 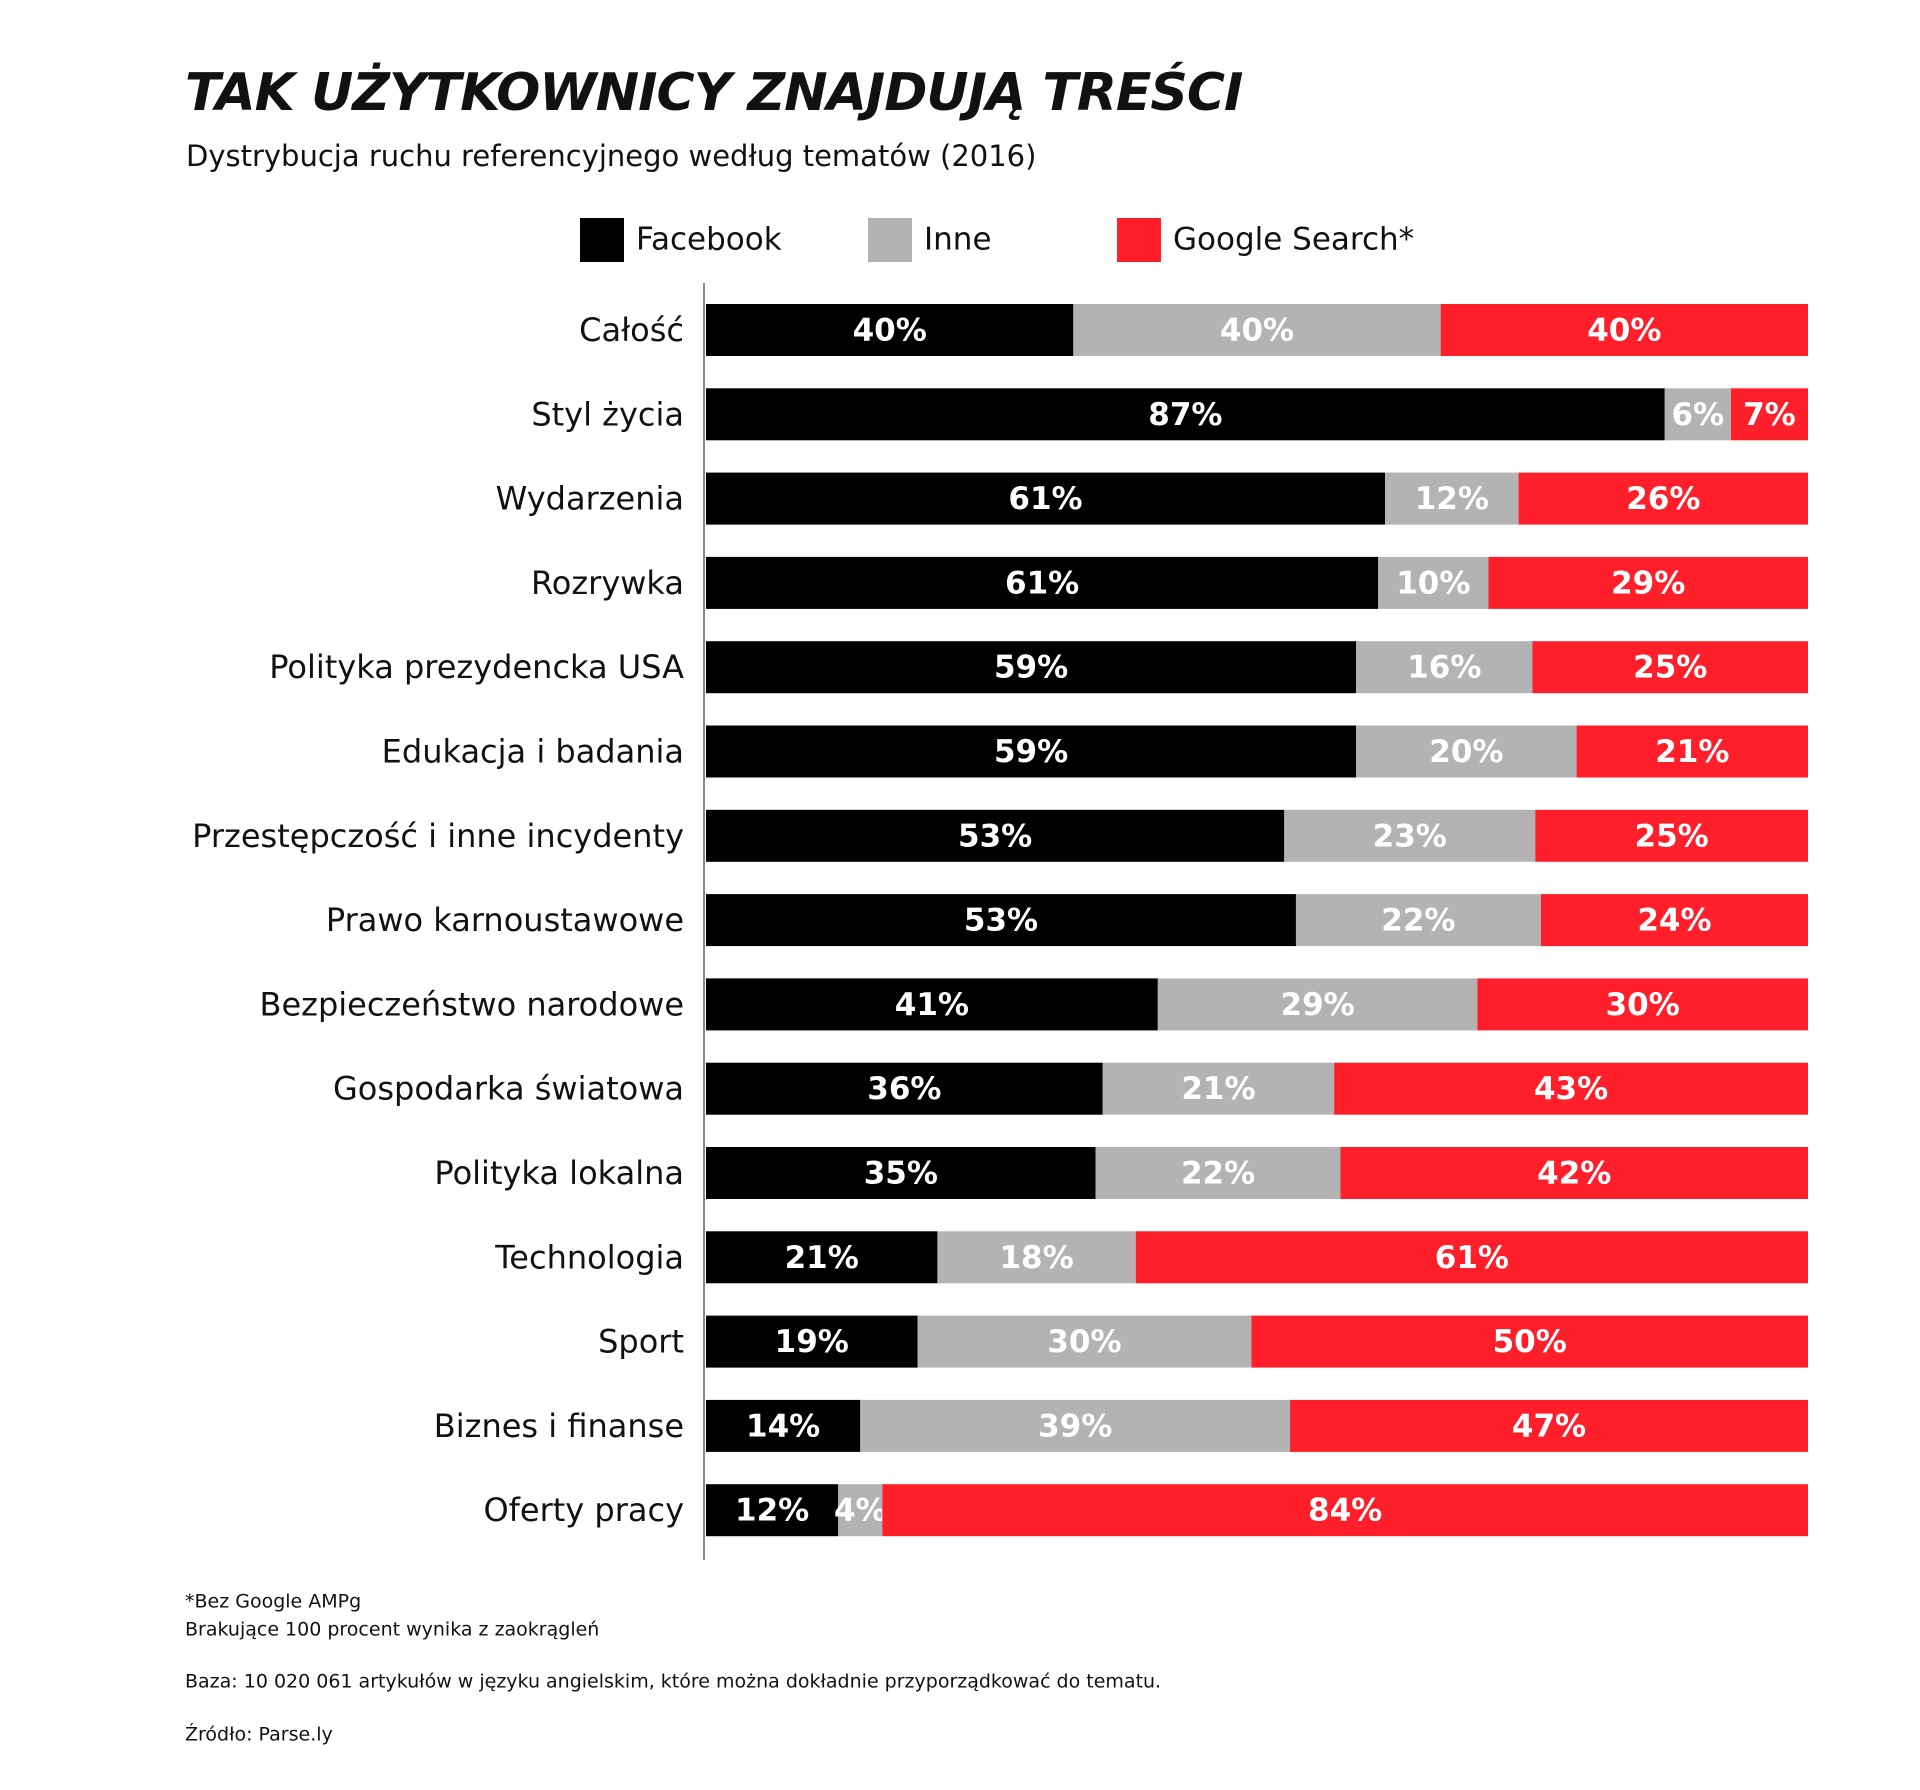 I want to click on value-label: 84%, so click(x=1345, y=1511).